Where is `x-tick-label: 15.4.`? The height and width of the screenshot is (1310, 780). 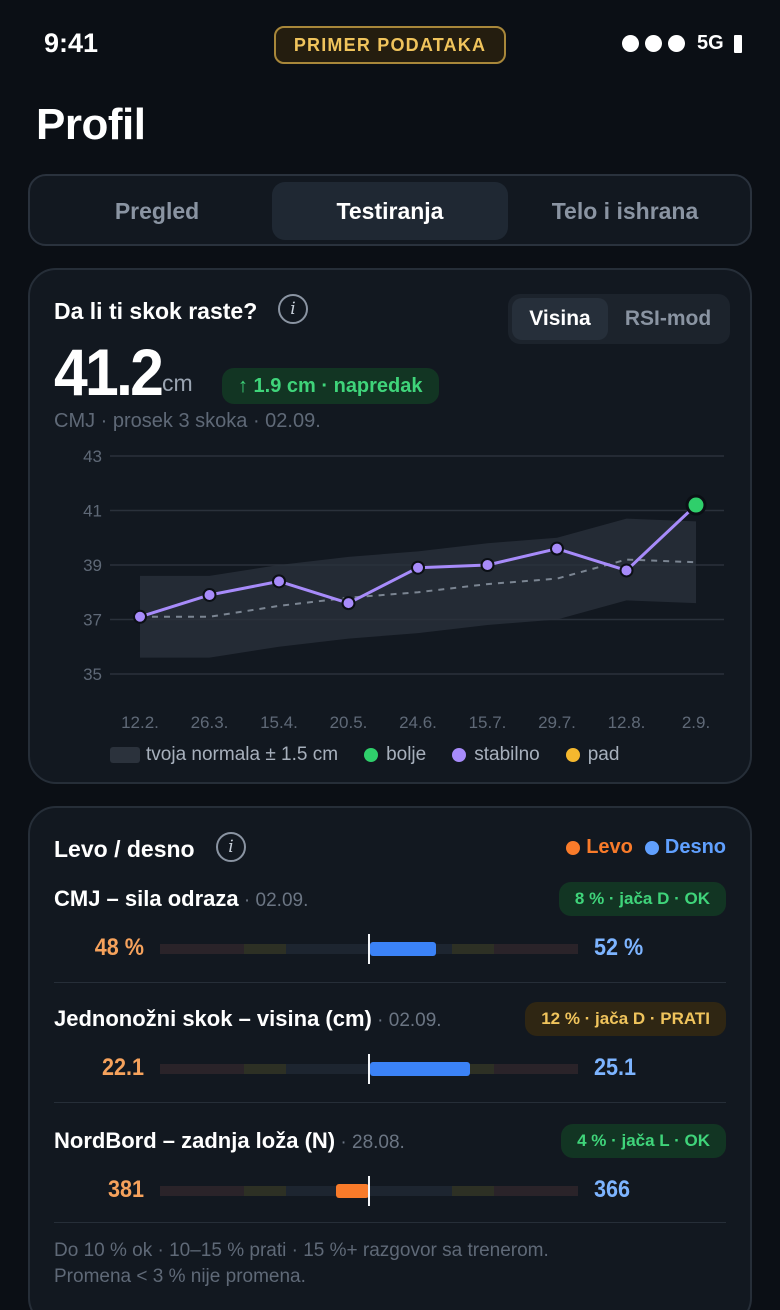 x-tick-label: 15.4. is located at coordinates (279, 722).